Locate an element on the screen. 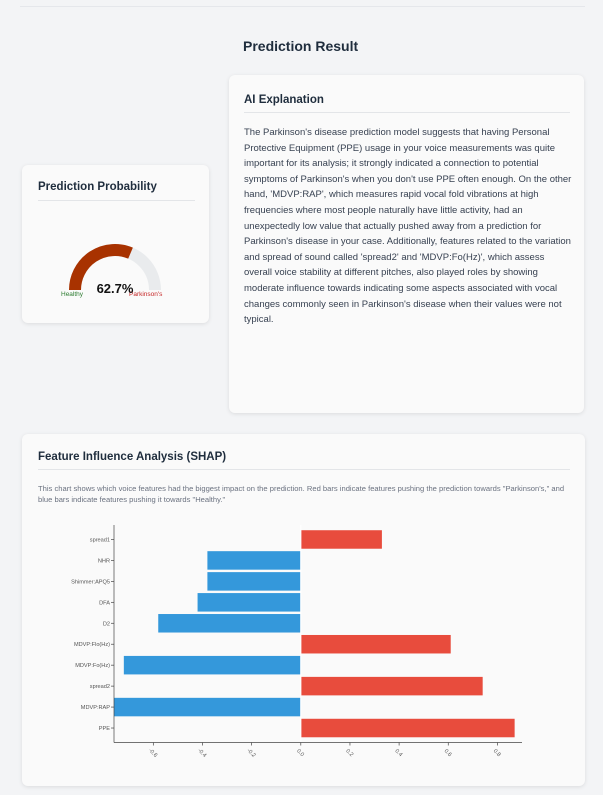 This screenshot has width=603, height=795. gauge-healthy-label: Healthy is located at coordinates (72, 294).